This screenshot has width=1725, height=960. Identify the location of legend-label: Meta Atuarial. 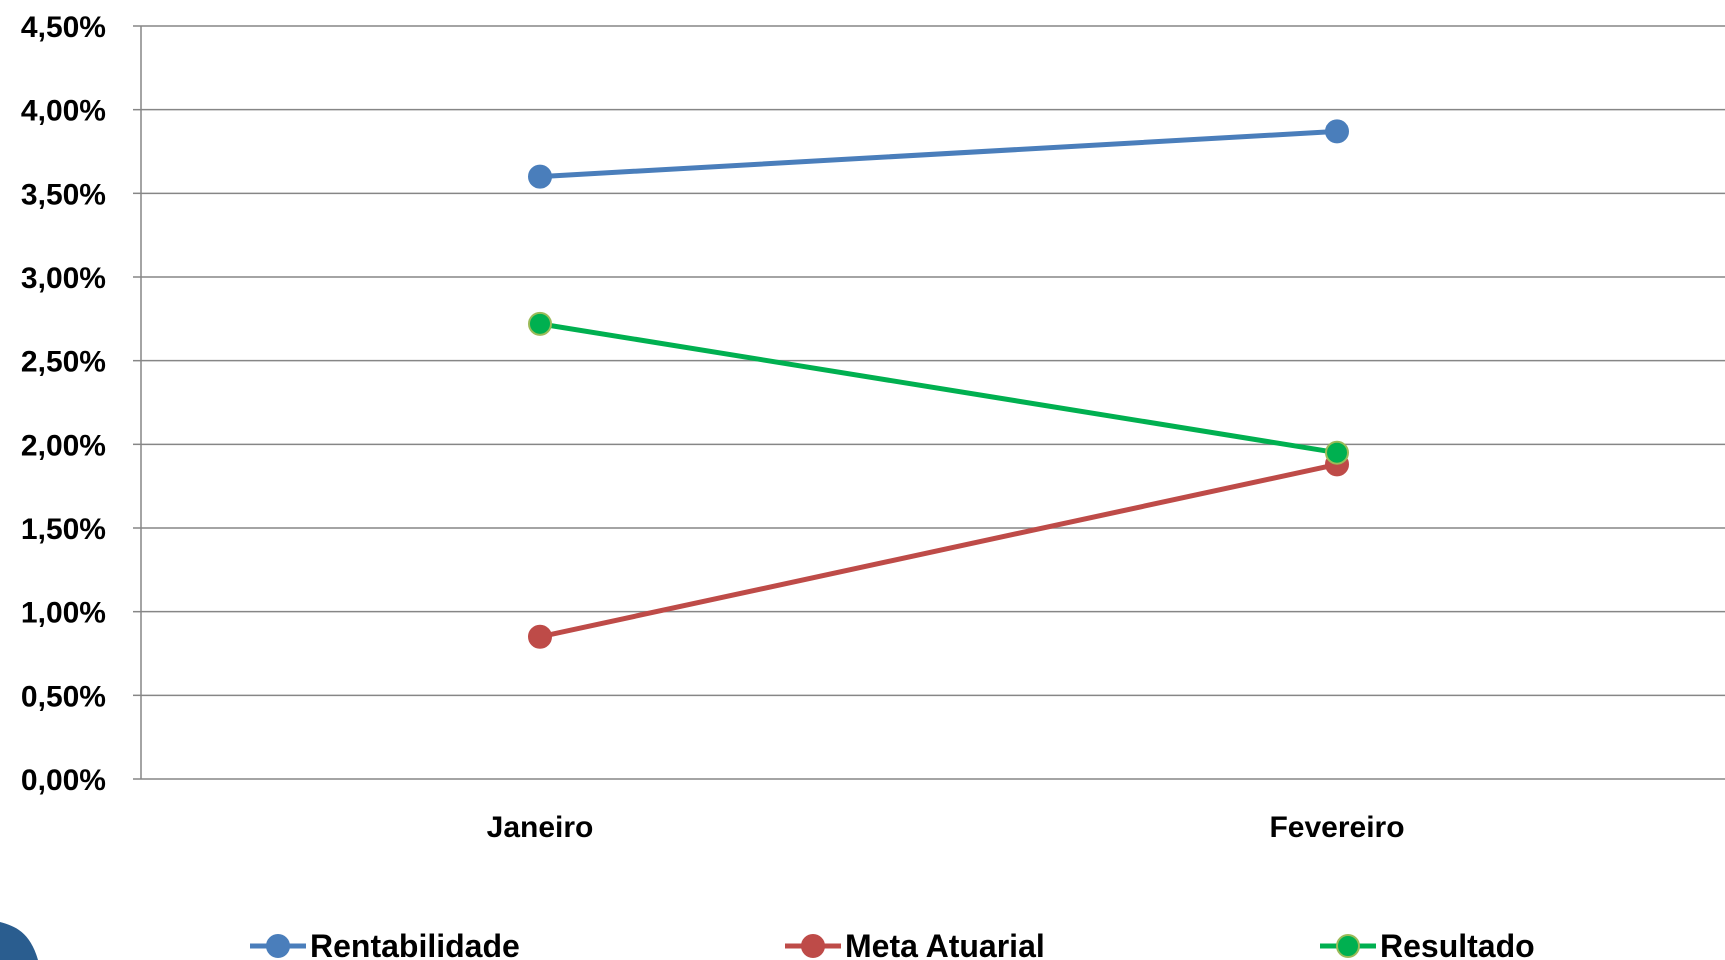
(945, 944).